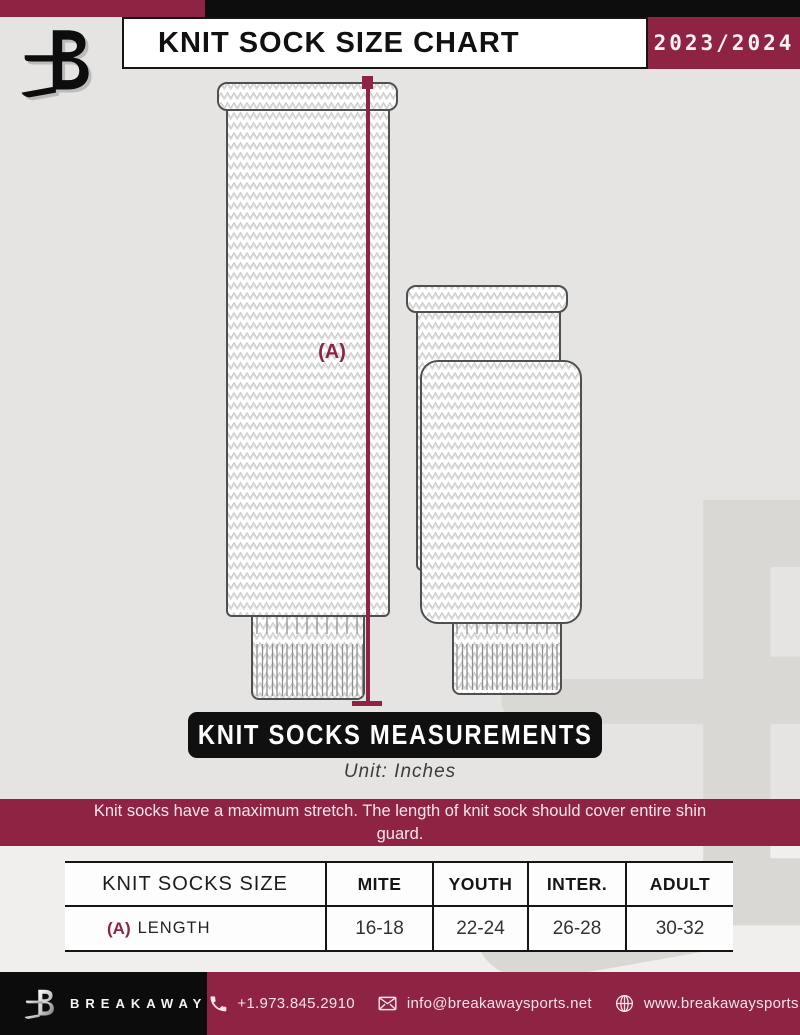 The height and width of the screenshot is (1035, 800). What do you see at coordinates (499, 1003) in the screenshot?
I see `email-address: info@breakawaysports.net` at bounding box center [499, 1003].